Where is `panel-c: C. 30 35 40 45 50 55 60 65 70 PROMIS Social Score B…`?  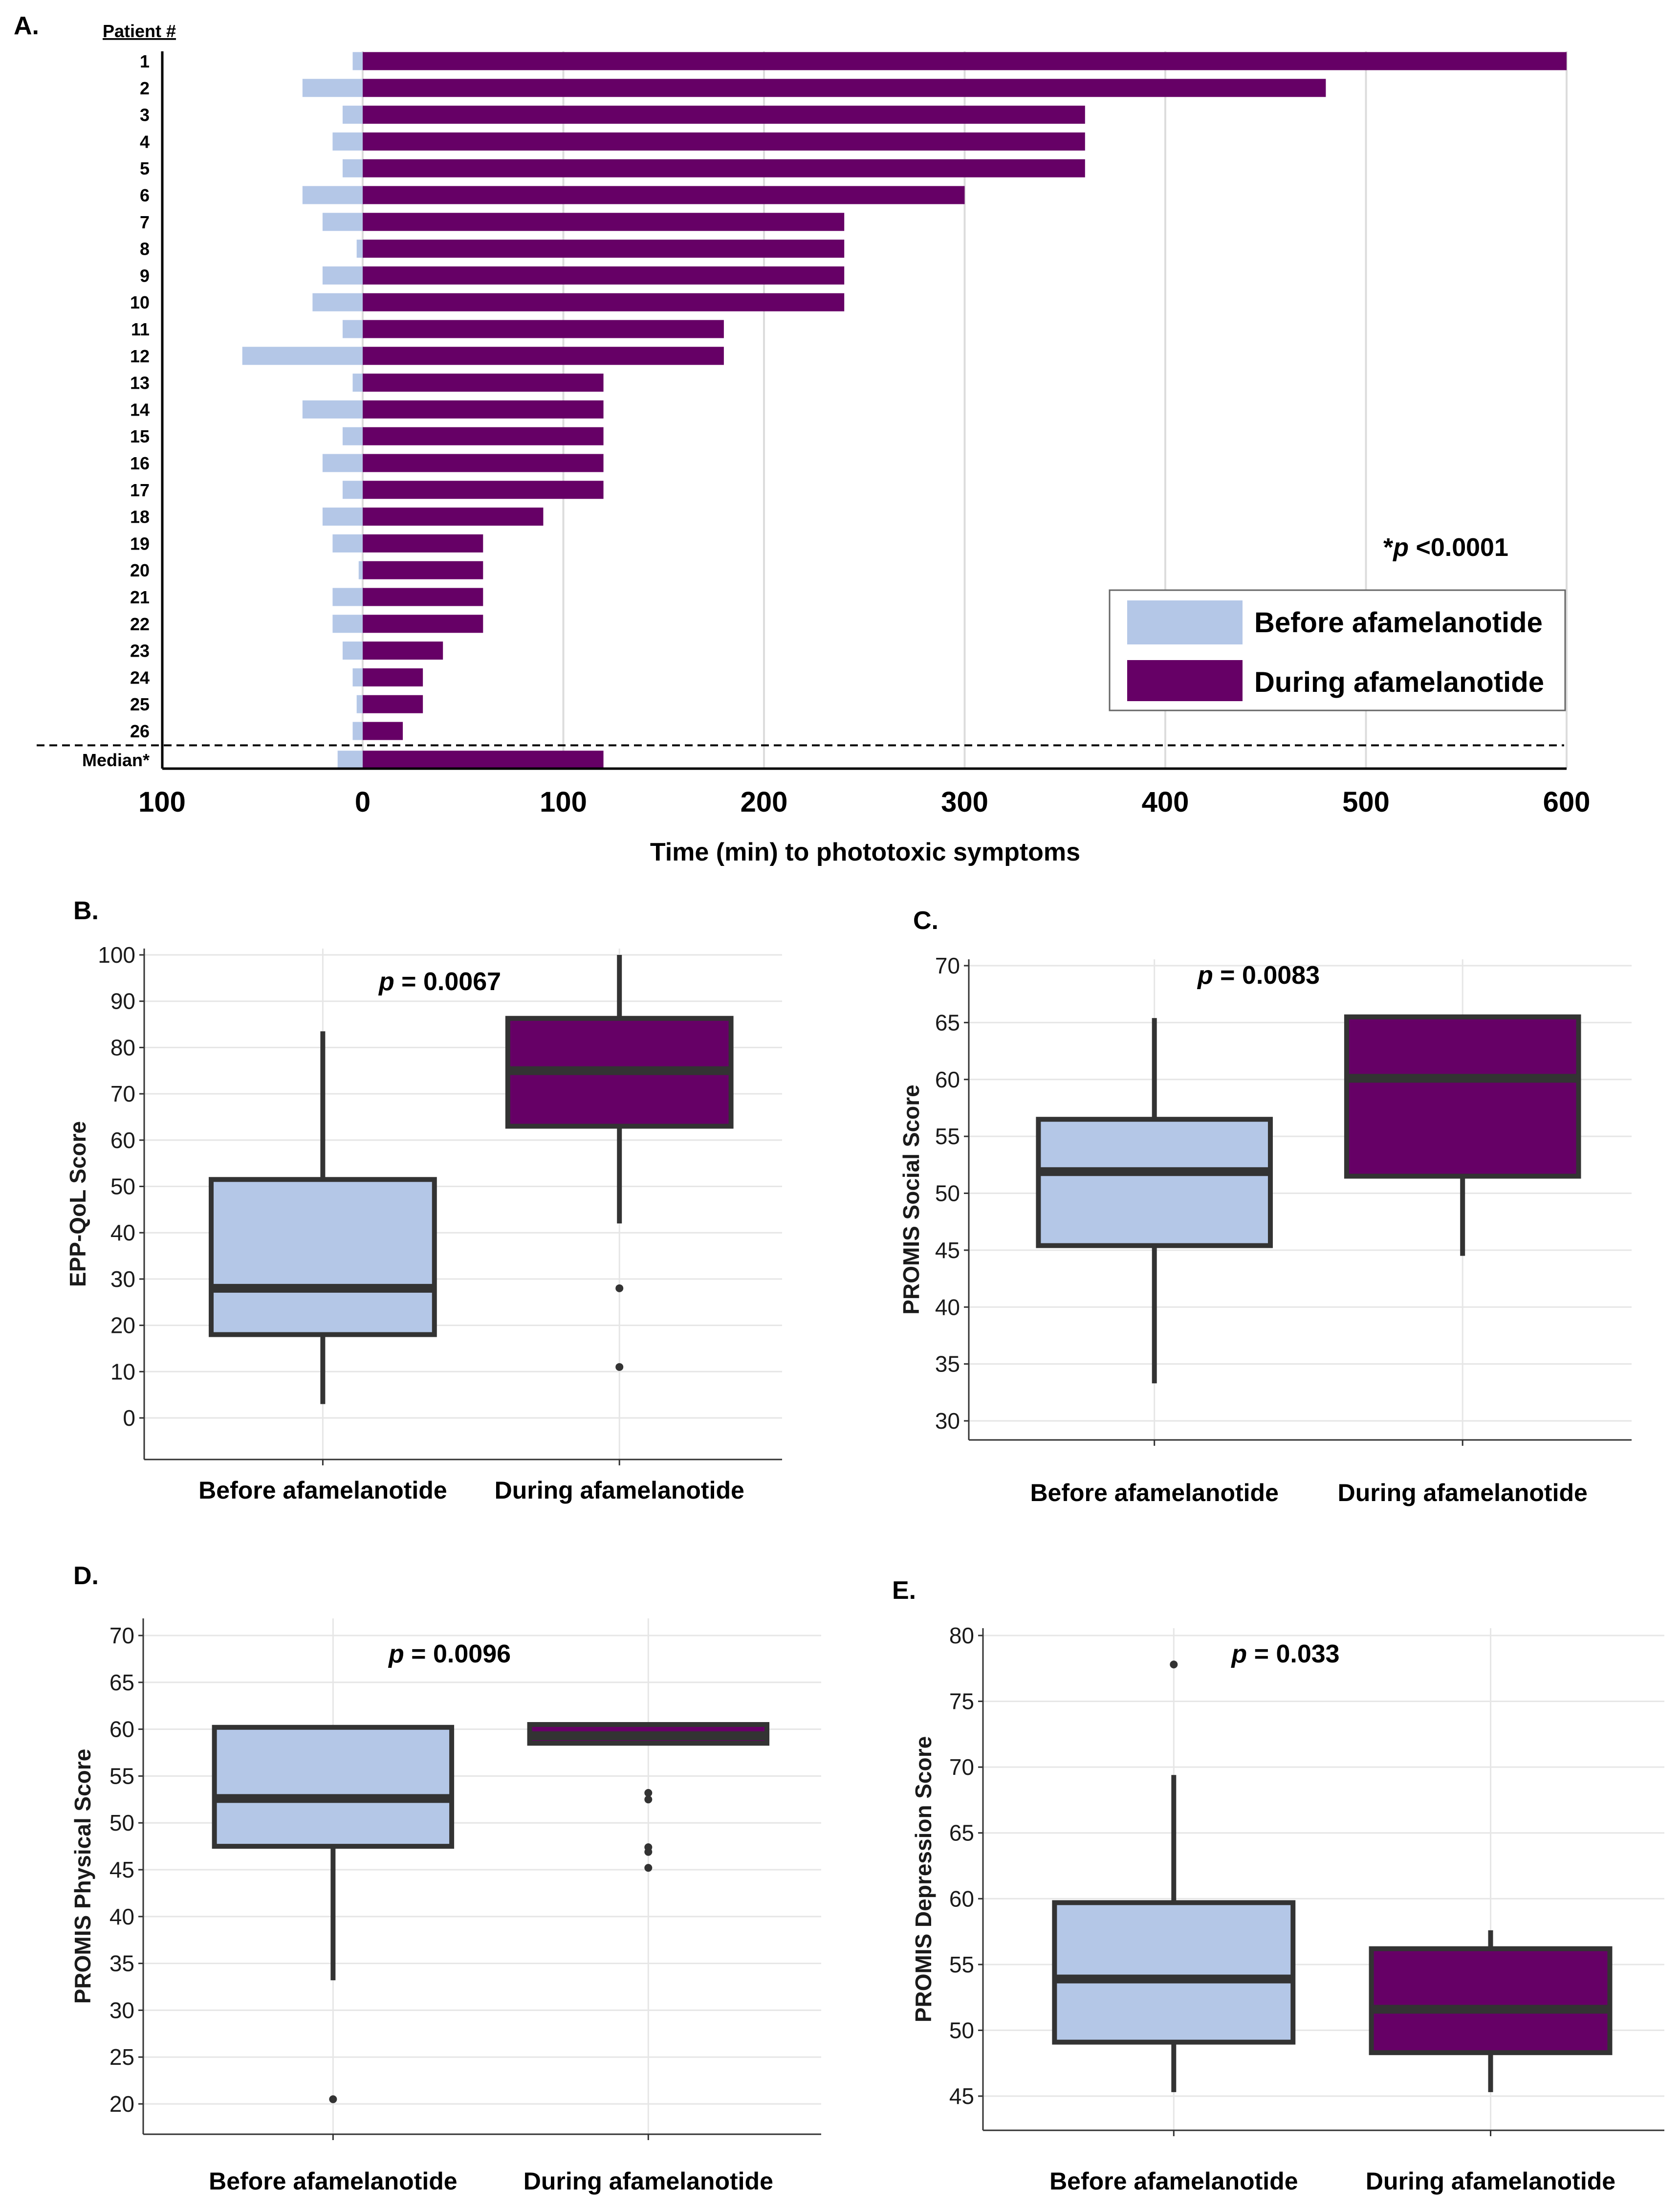
panel-c: C. 30 35 40 45 50 55 60 65 70 PROMIS Social Score B… is located at coordinates (1265, 1206).